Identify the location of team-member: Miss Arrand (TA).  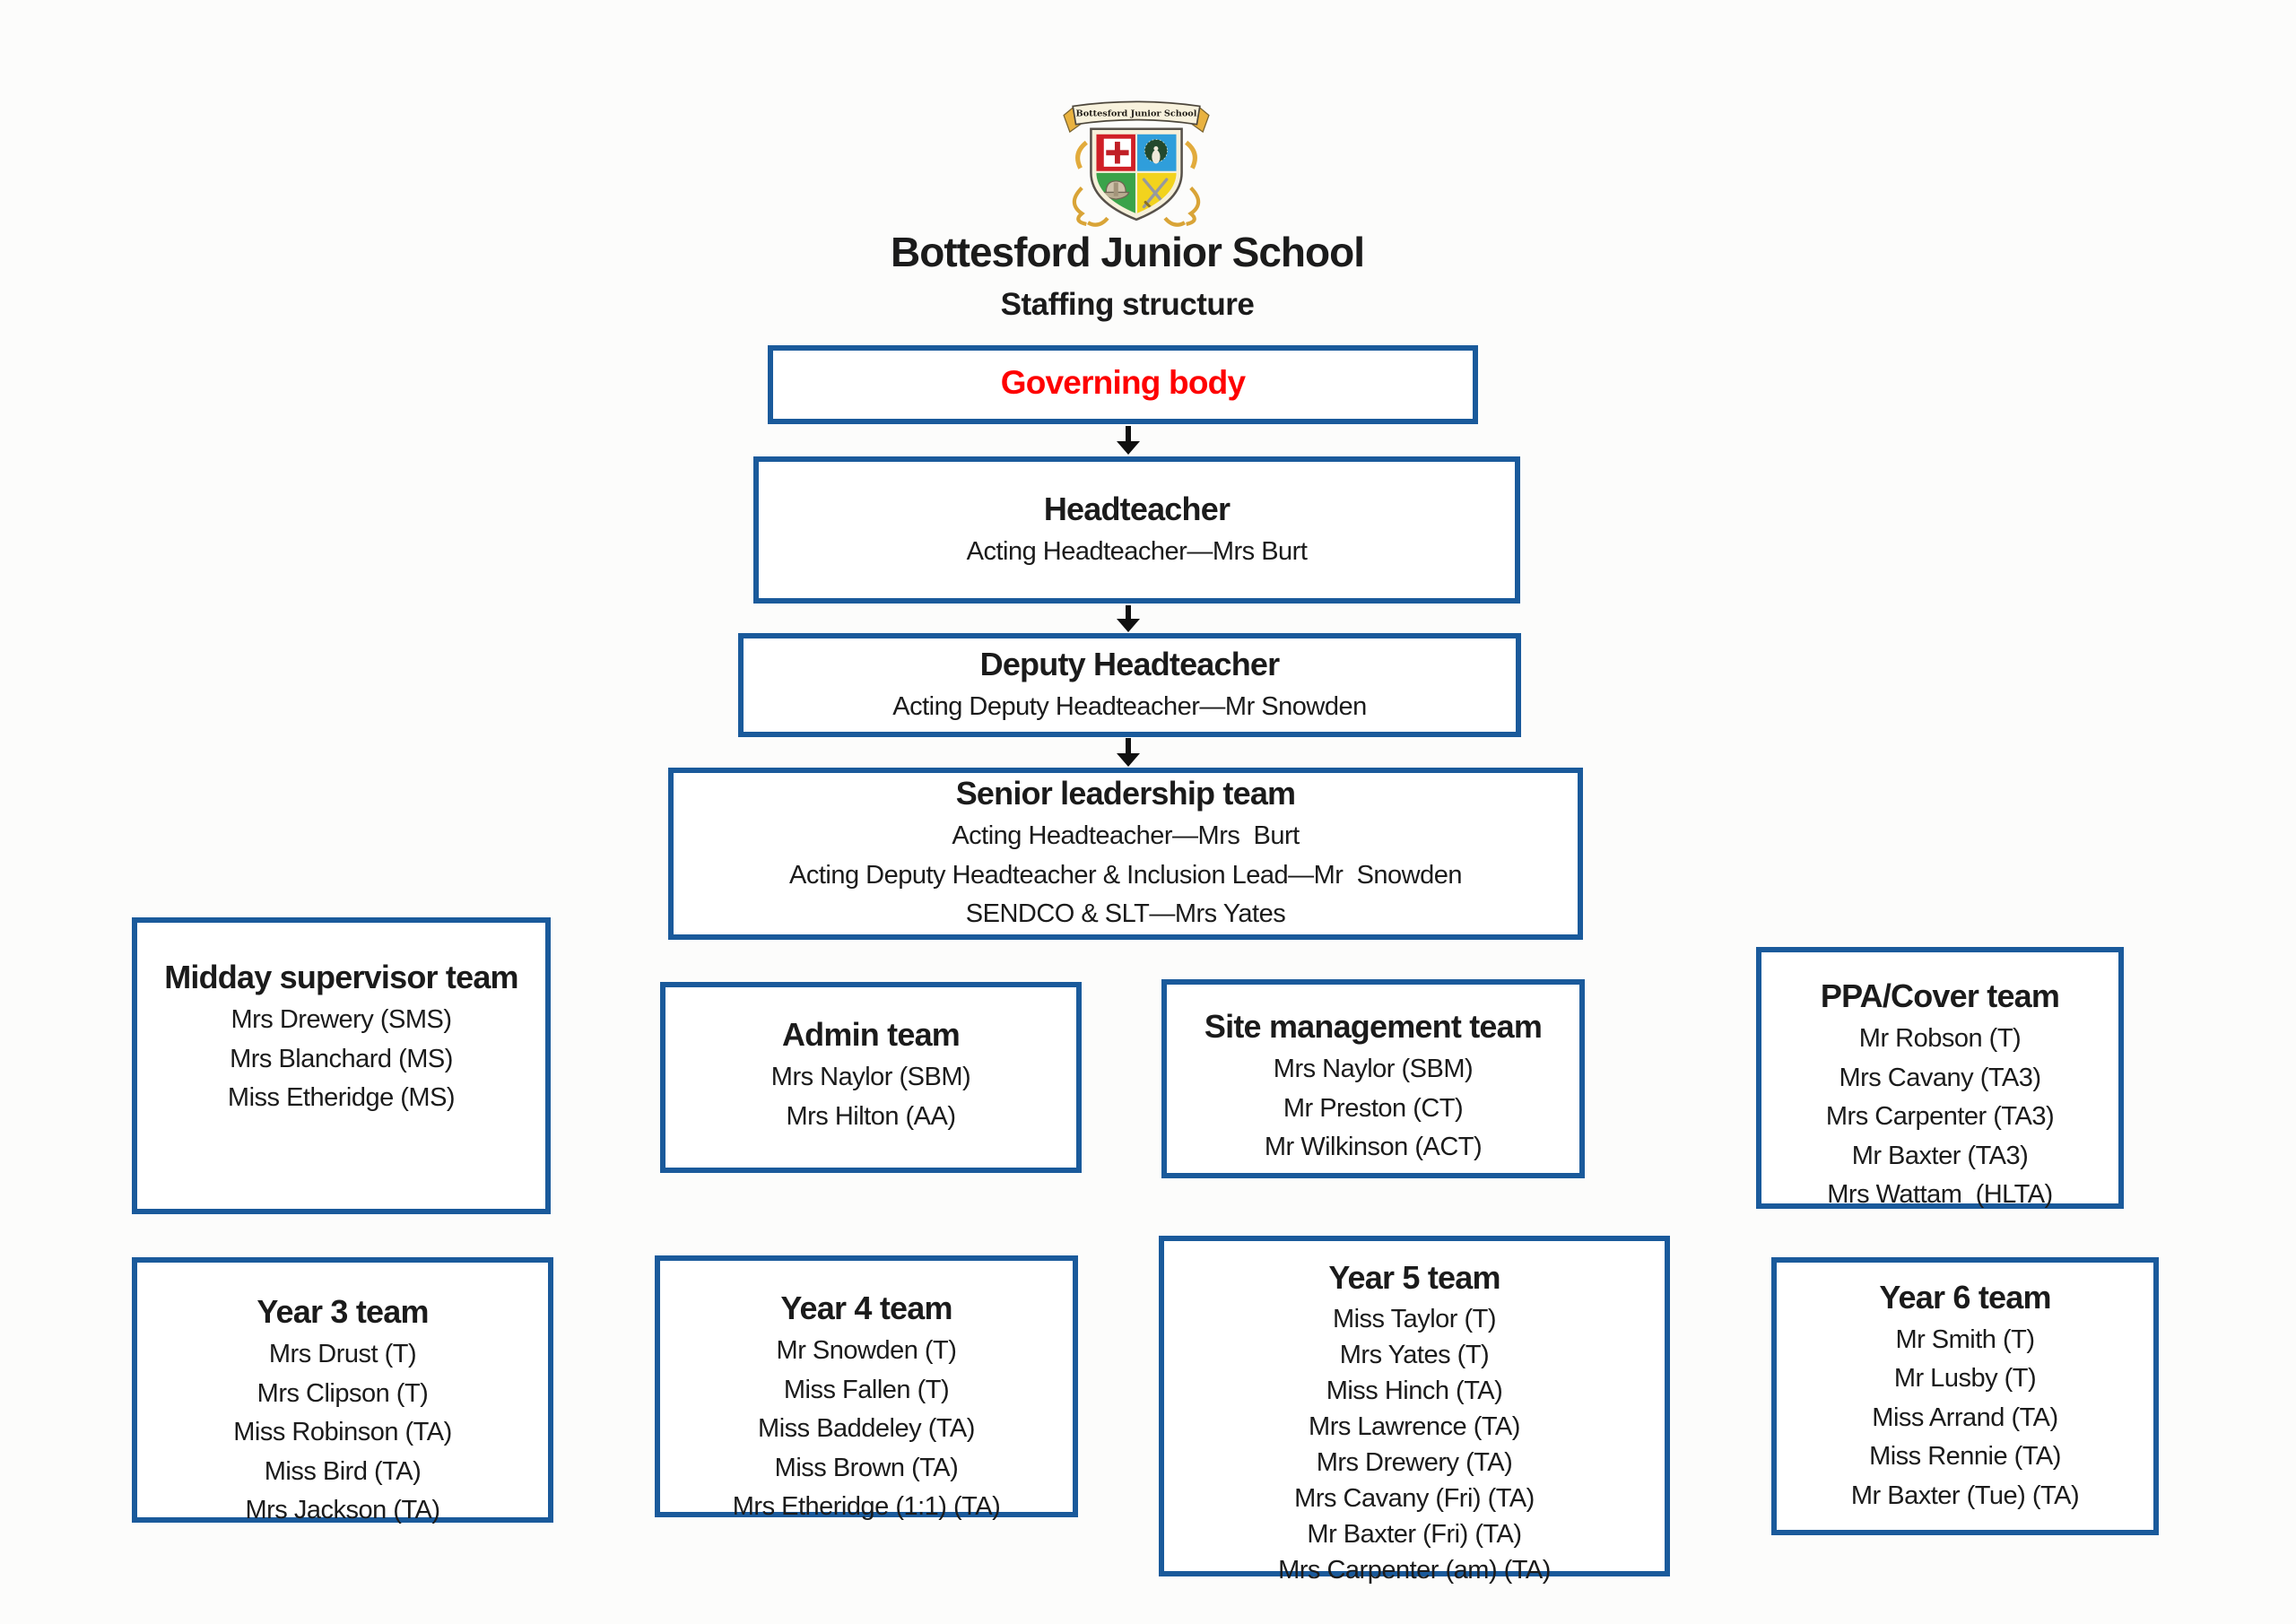
(1965, 1417).